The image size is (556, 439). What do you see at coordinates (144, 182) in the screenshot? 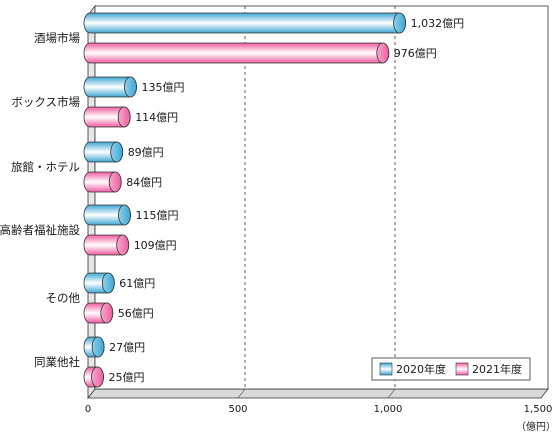
I see `value-label-2021-2: 84億円` at bounding box center [144, 182].